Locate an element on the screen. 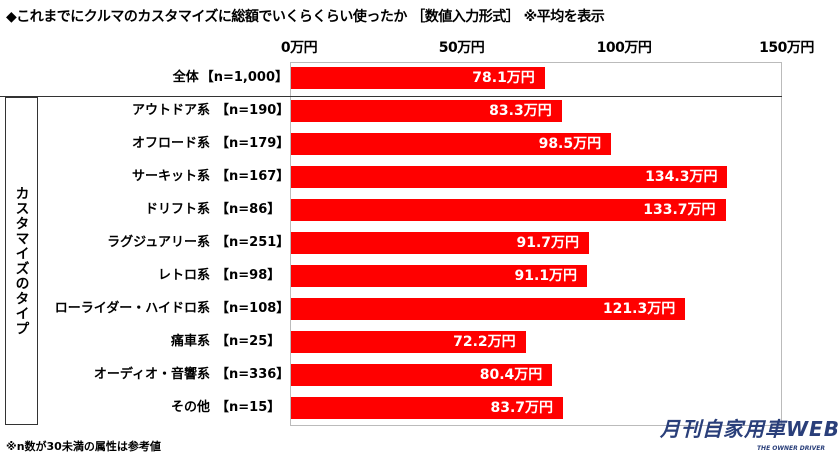 This screenshot has height=458, width=840. bar: 133.7万円 is located at coordinates (508, 210).